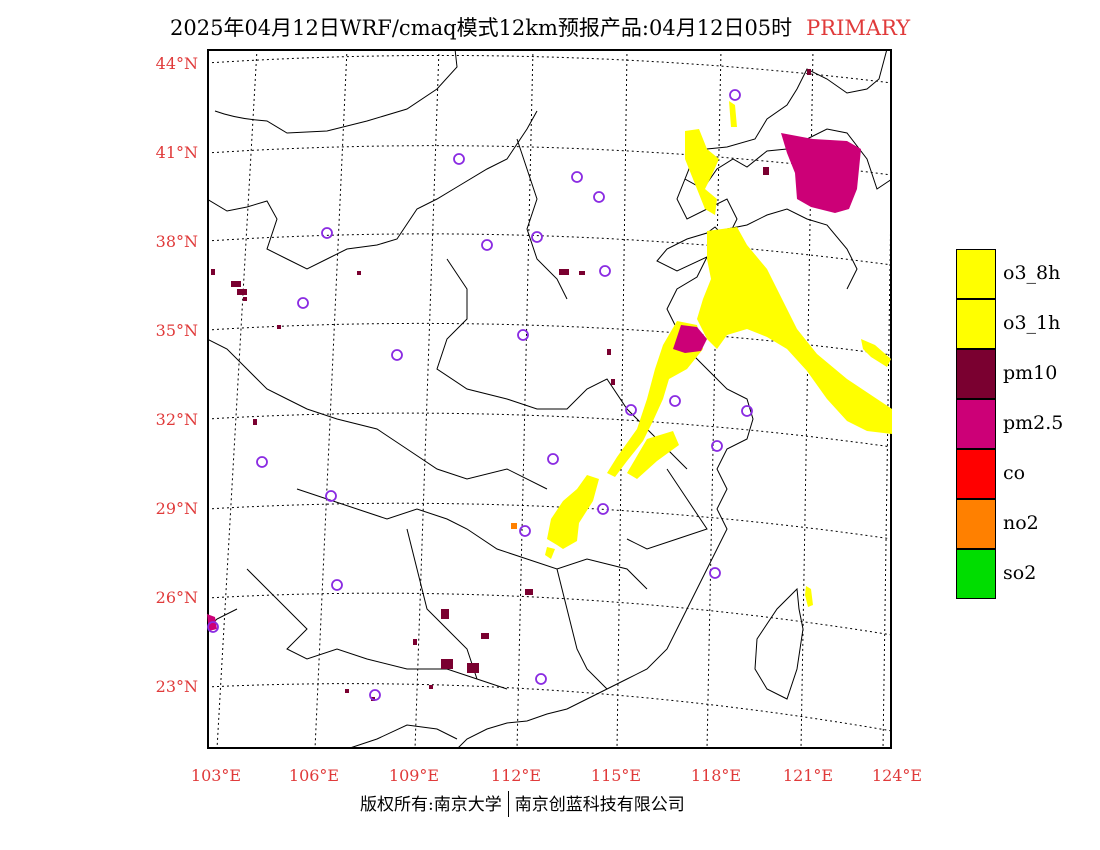  Describe the element at coordinates (176, 241) in the screenshot. I see `lat-label-38: 38°N` at that location.